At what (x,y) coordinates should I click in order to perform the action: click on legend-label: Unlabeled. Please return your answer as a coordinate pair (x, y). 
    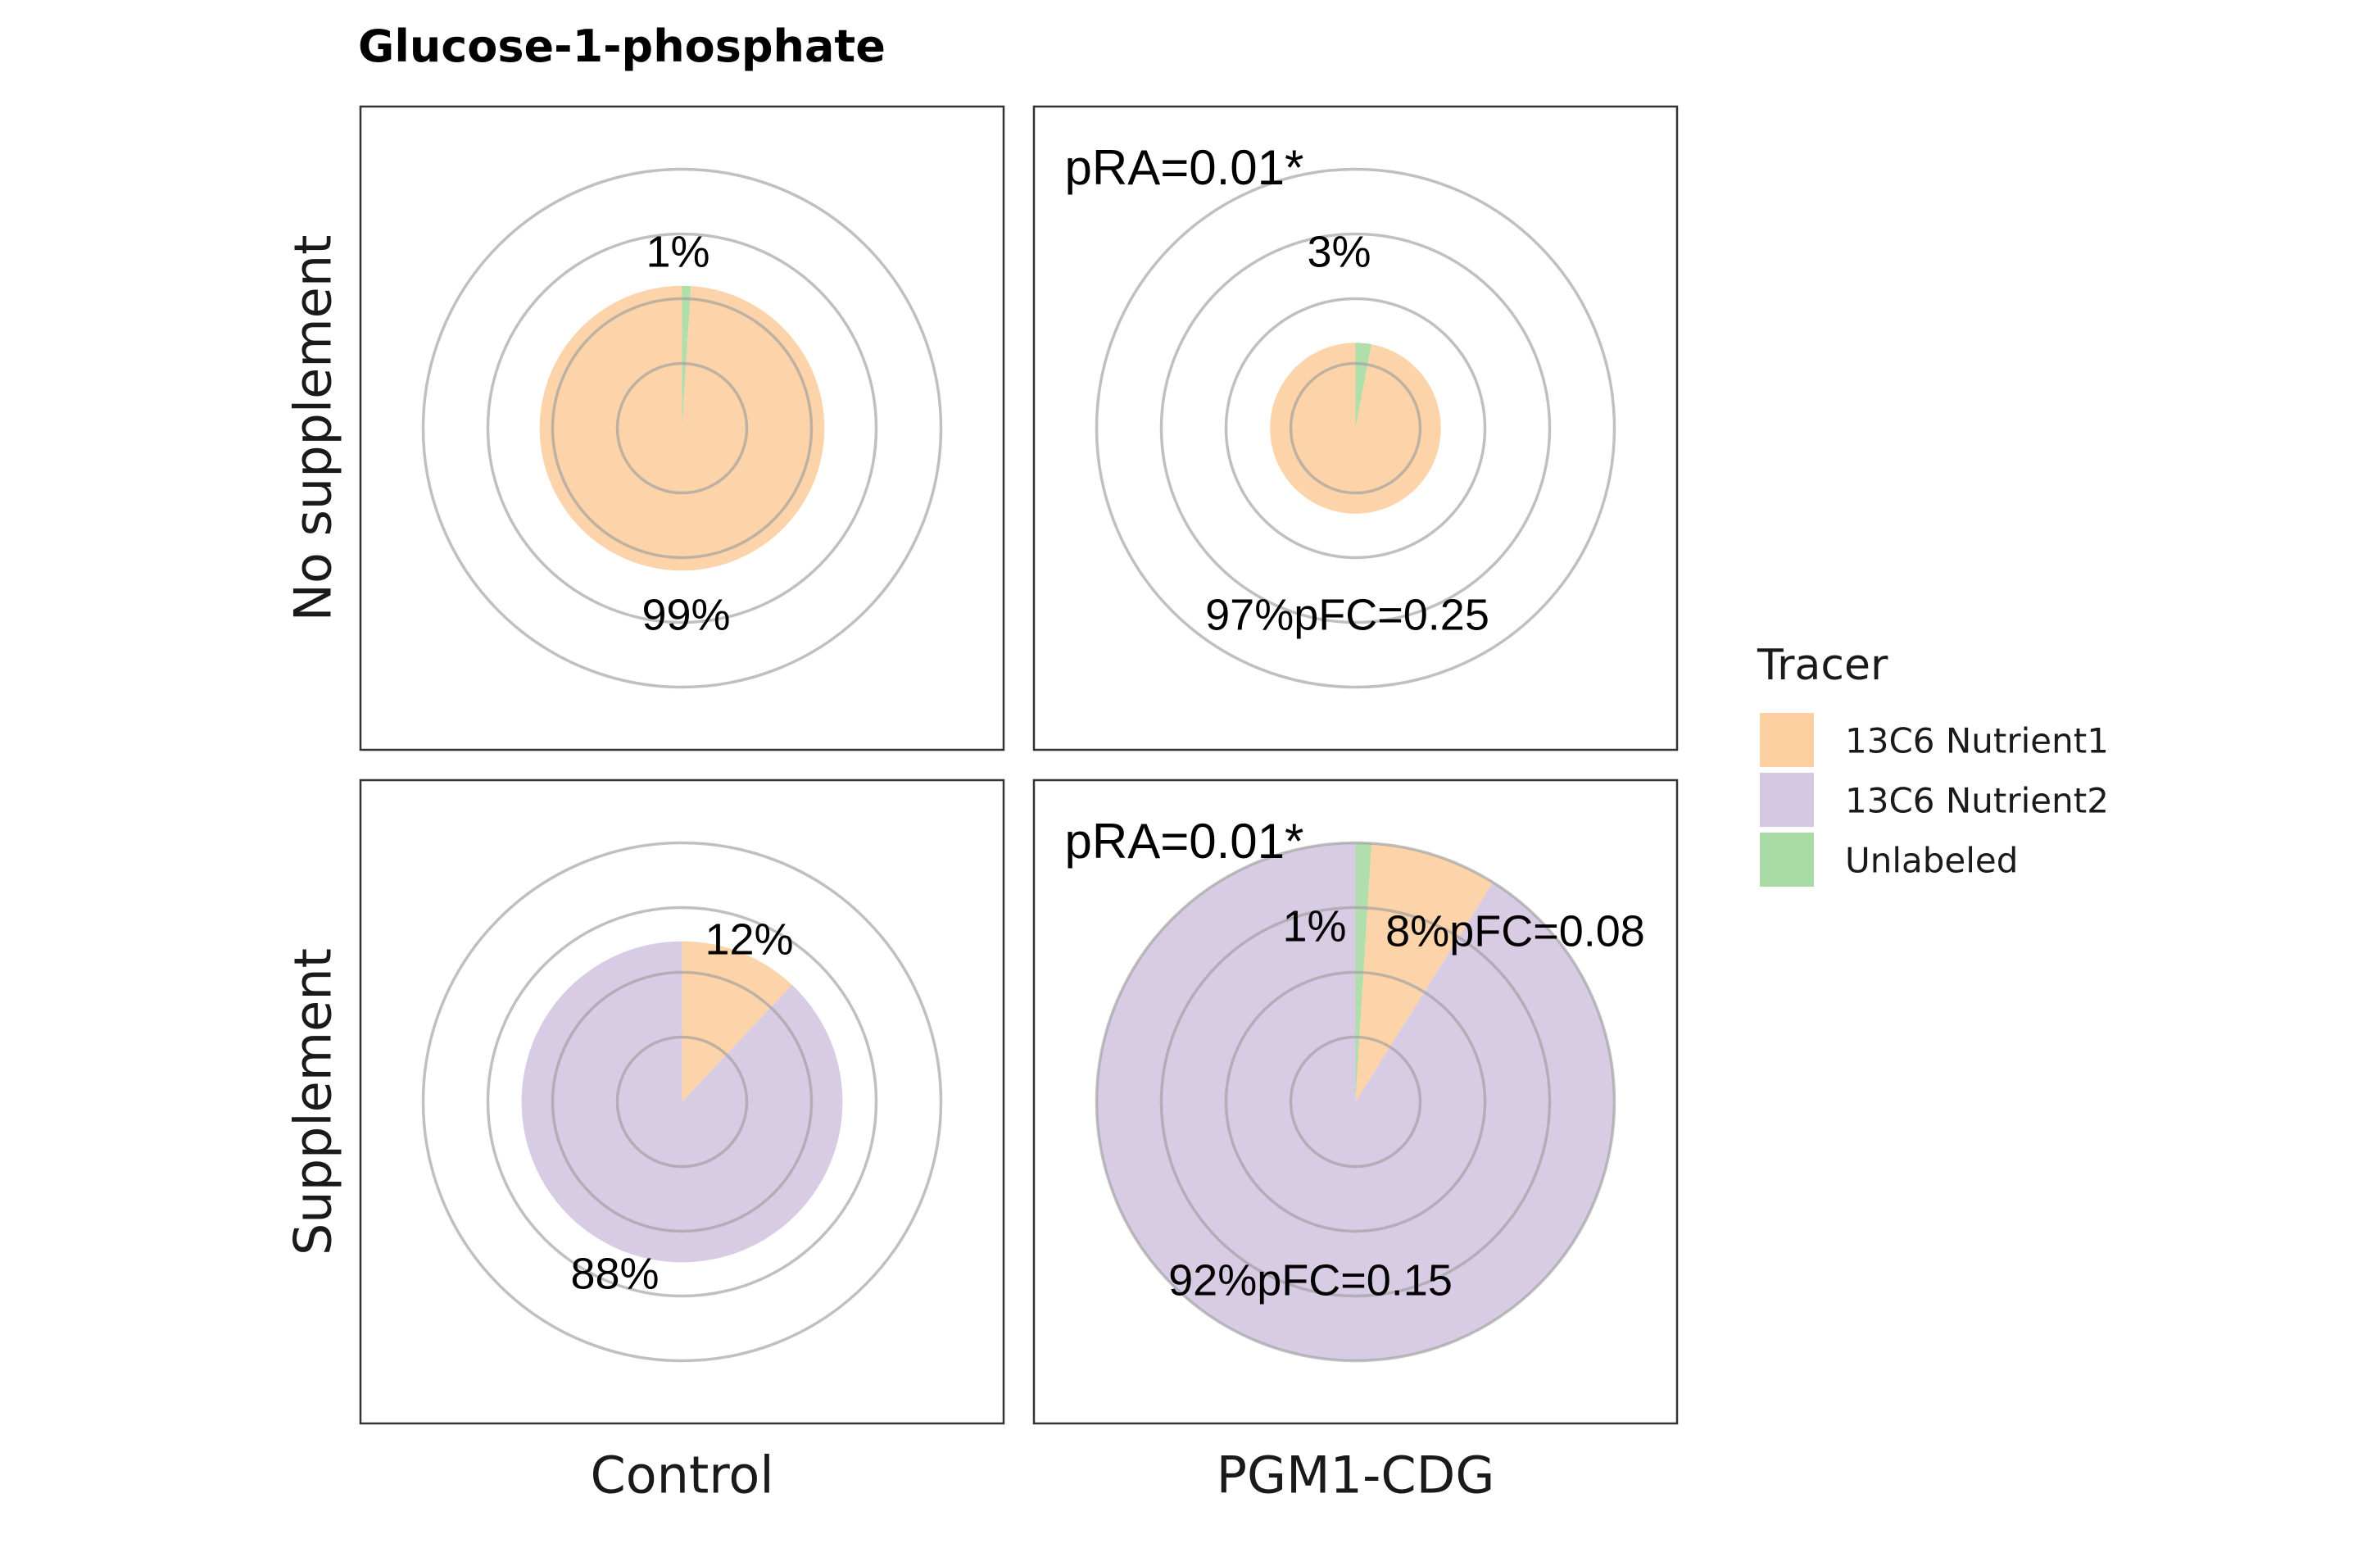
    Looking at the image, I should click on (1931, 861).